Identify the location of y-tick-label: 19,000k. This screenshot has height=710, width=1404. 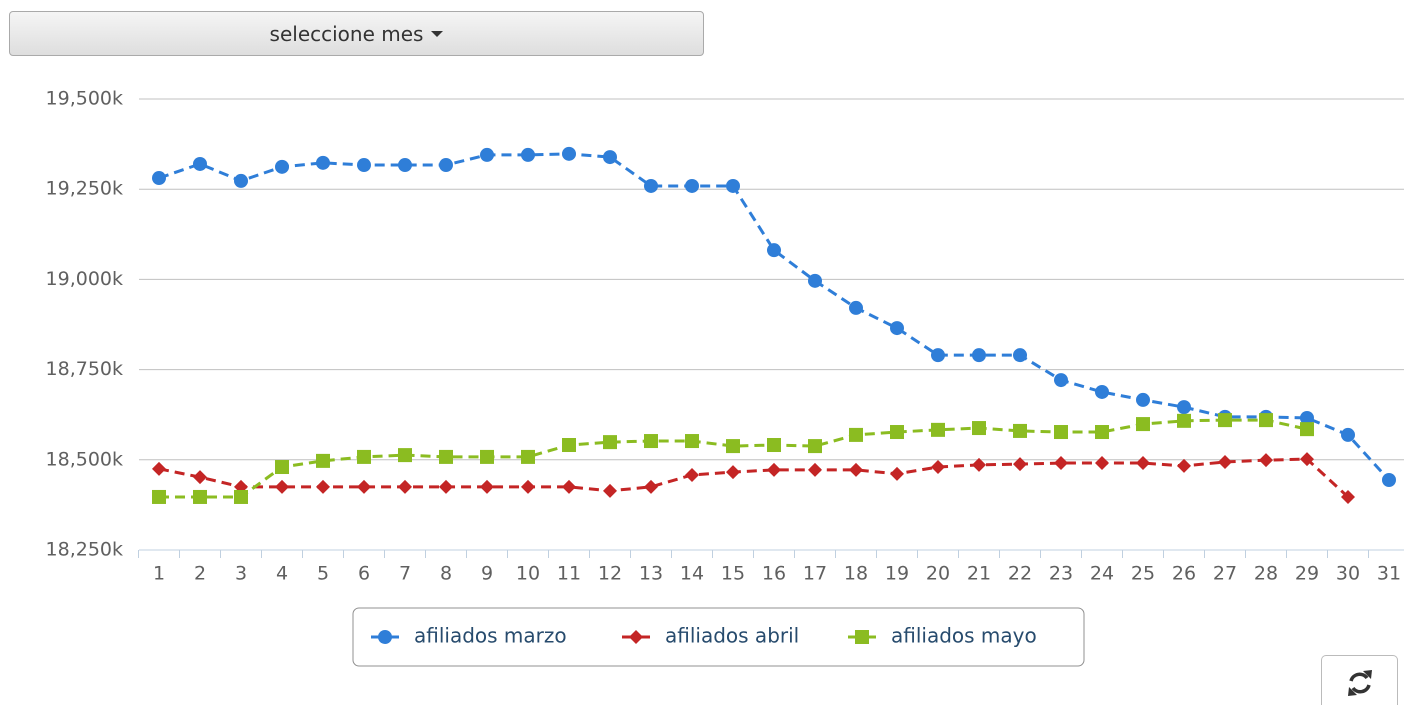
(84, 279).